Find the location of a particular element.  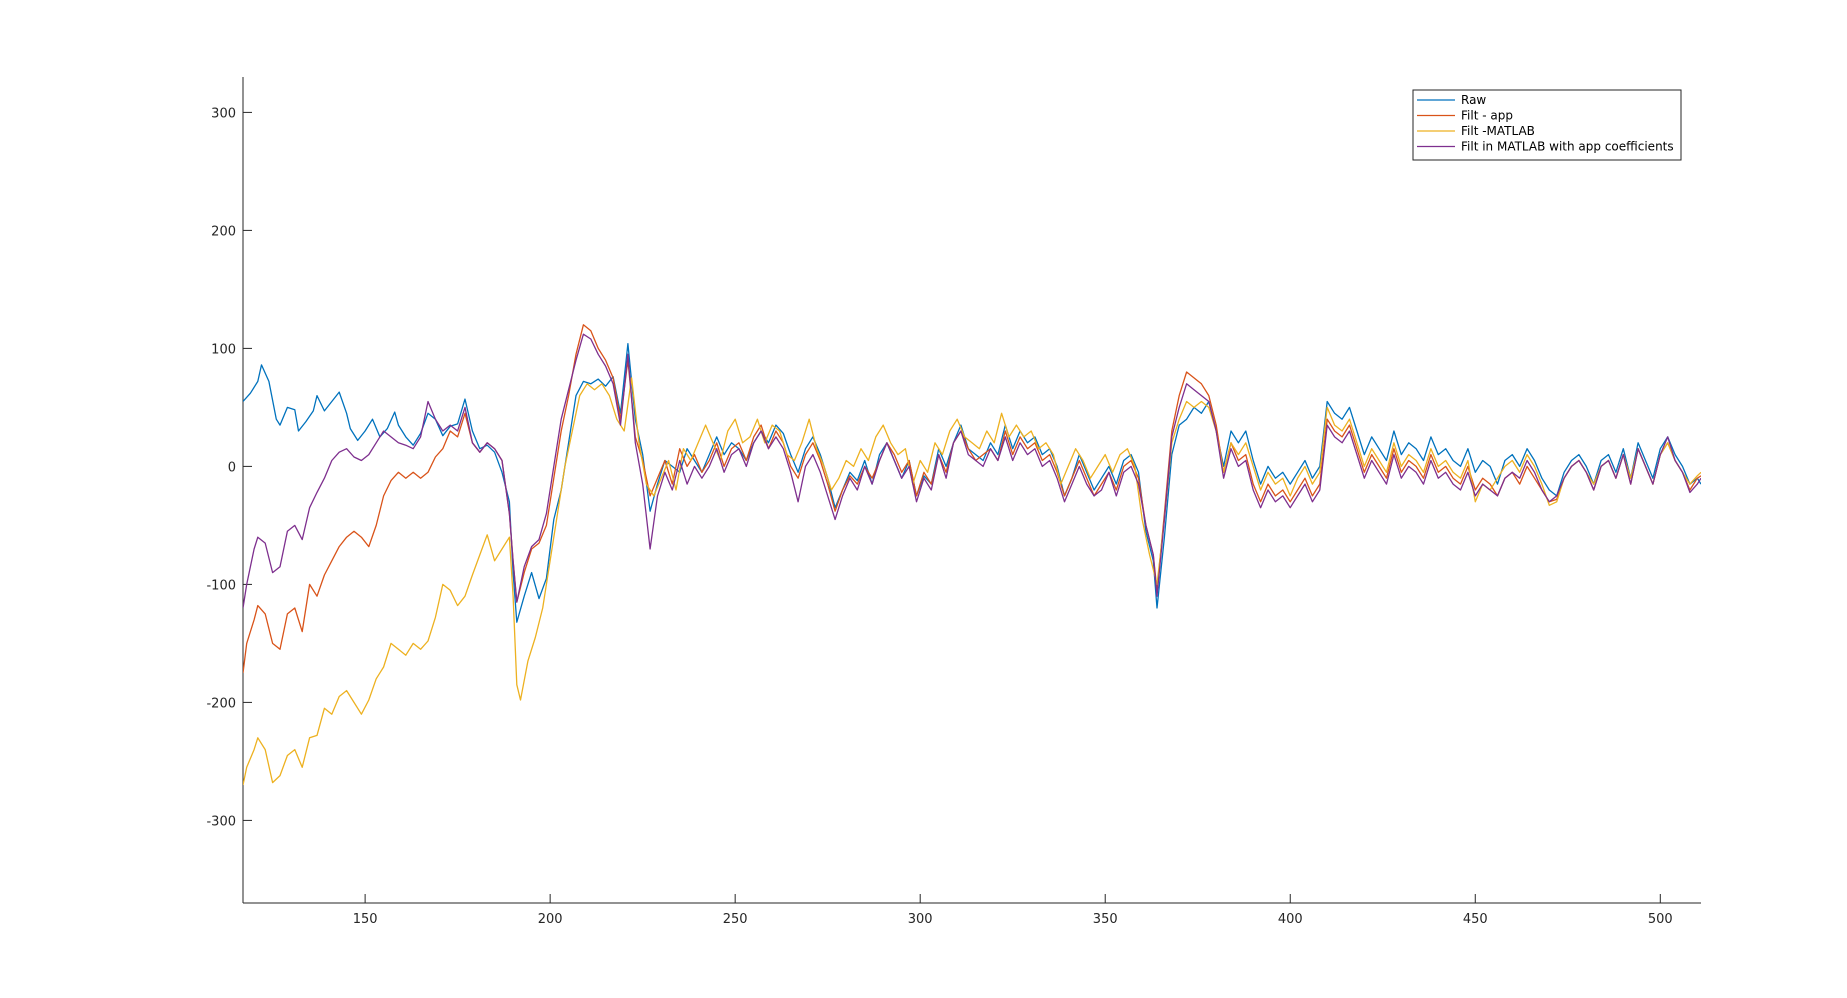

y-tick-label: 100 is located at coordinates (223, 349).